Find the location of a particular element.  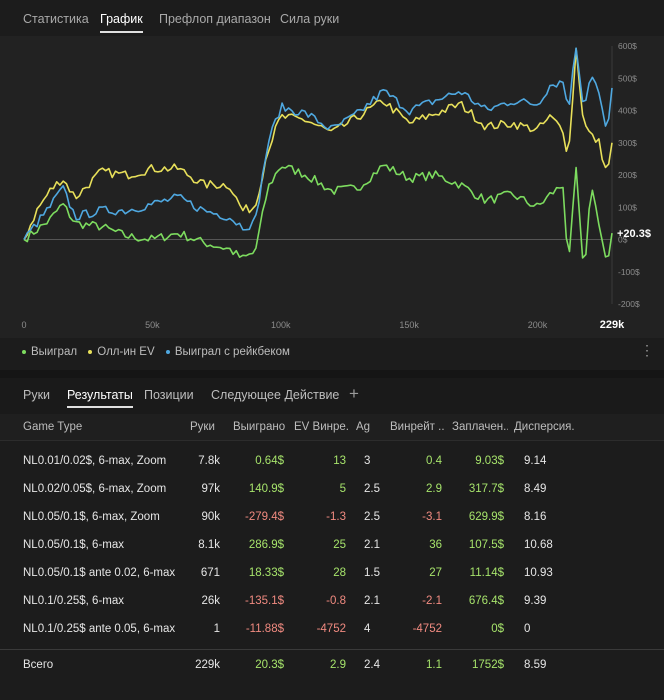

cell-game-type: NL0.05/0.1$, 6-max is located at coordinates (74, 545).